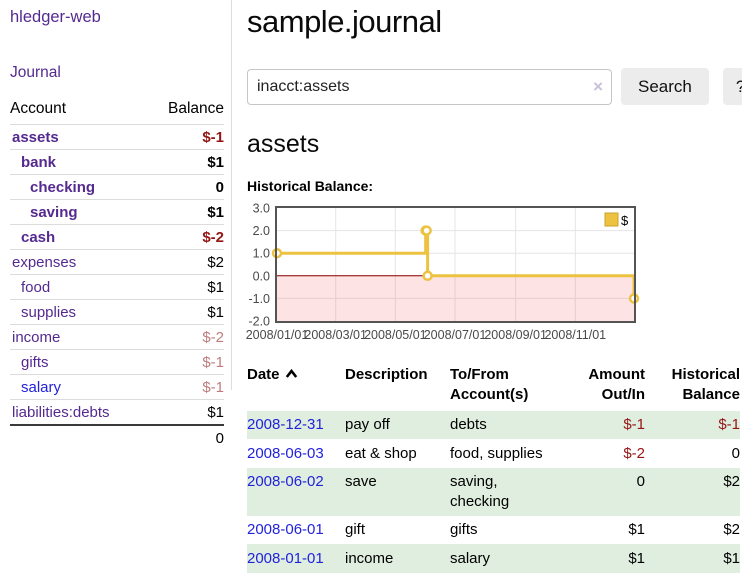 The width and height of the screenshot is (742, 582). What do you see at coordinates (117, 17) in the screenshot?
I see `app-title: hledger-web` at bounding box center [117, 17].